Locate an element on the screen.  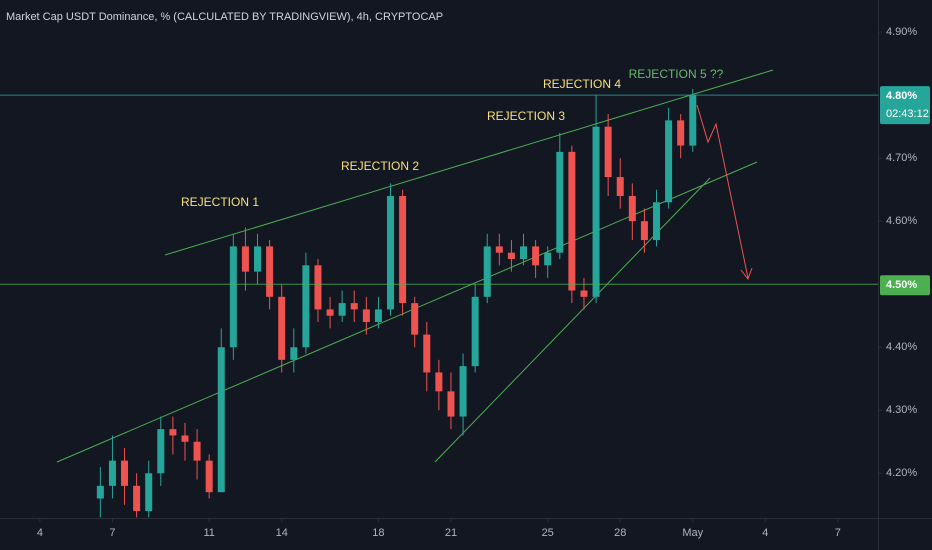
x-tick-label: 14 is located at coordinates (282, 533).